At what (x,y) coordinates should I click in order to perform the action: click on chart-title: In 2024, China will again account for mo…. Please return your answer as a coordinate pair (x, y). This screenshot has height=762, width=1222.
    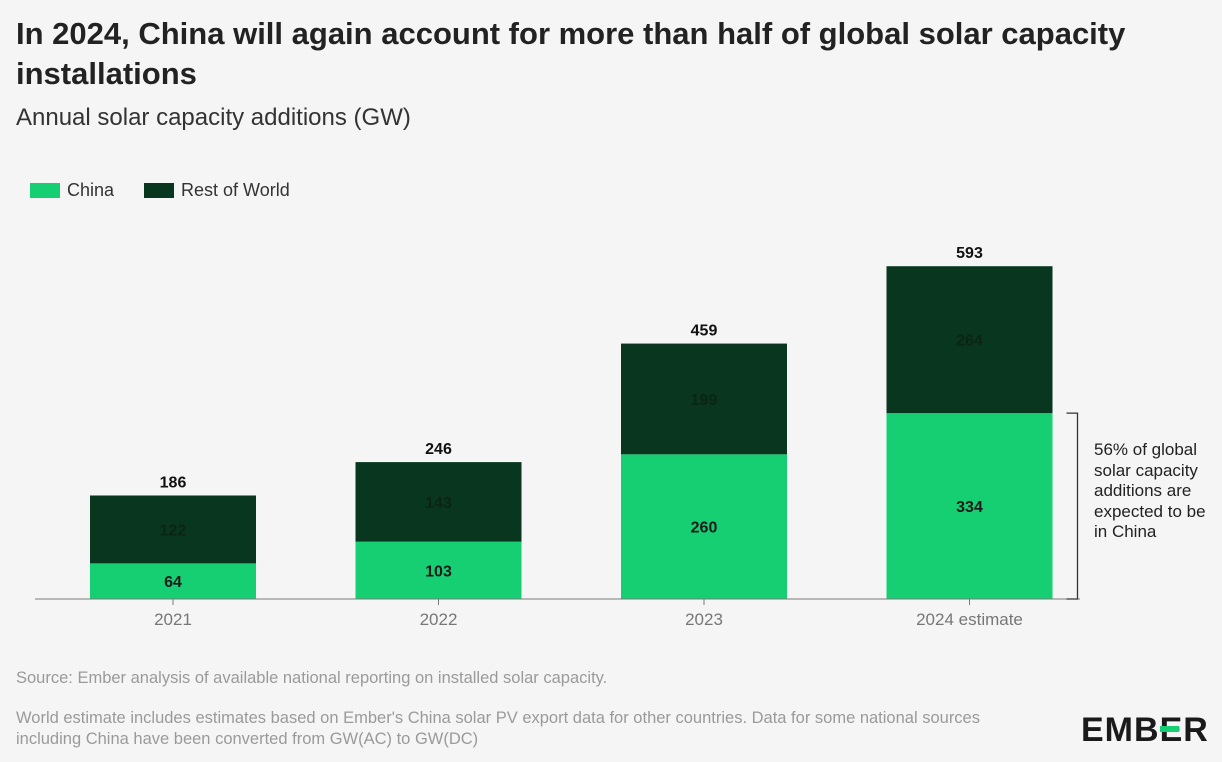
    Looking at the image, I should click on (571, 53).